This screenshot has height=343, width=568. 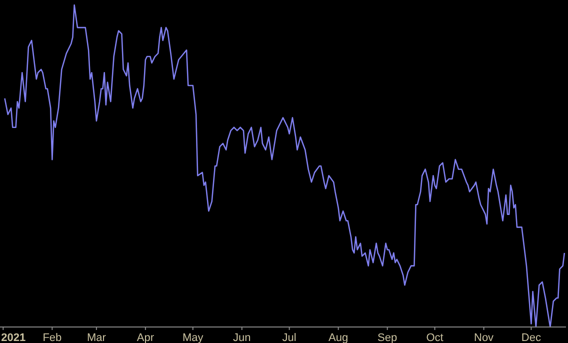 I want to click on x-tick-label: Aug, so click(x=338, y=337).